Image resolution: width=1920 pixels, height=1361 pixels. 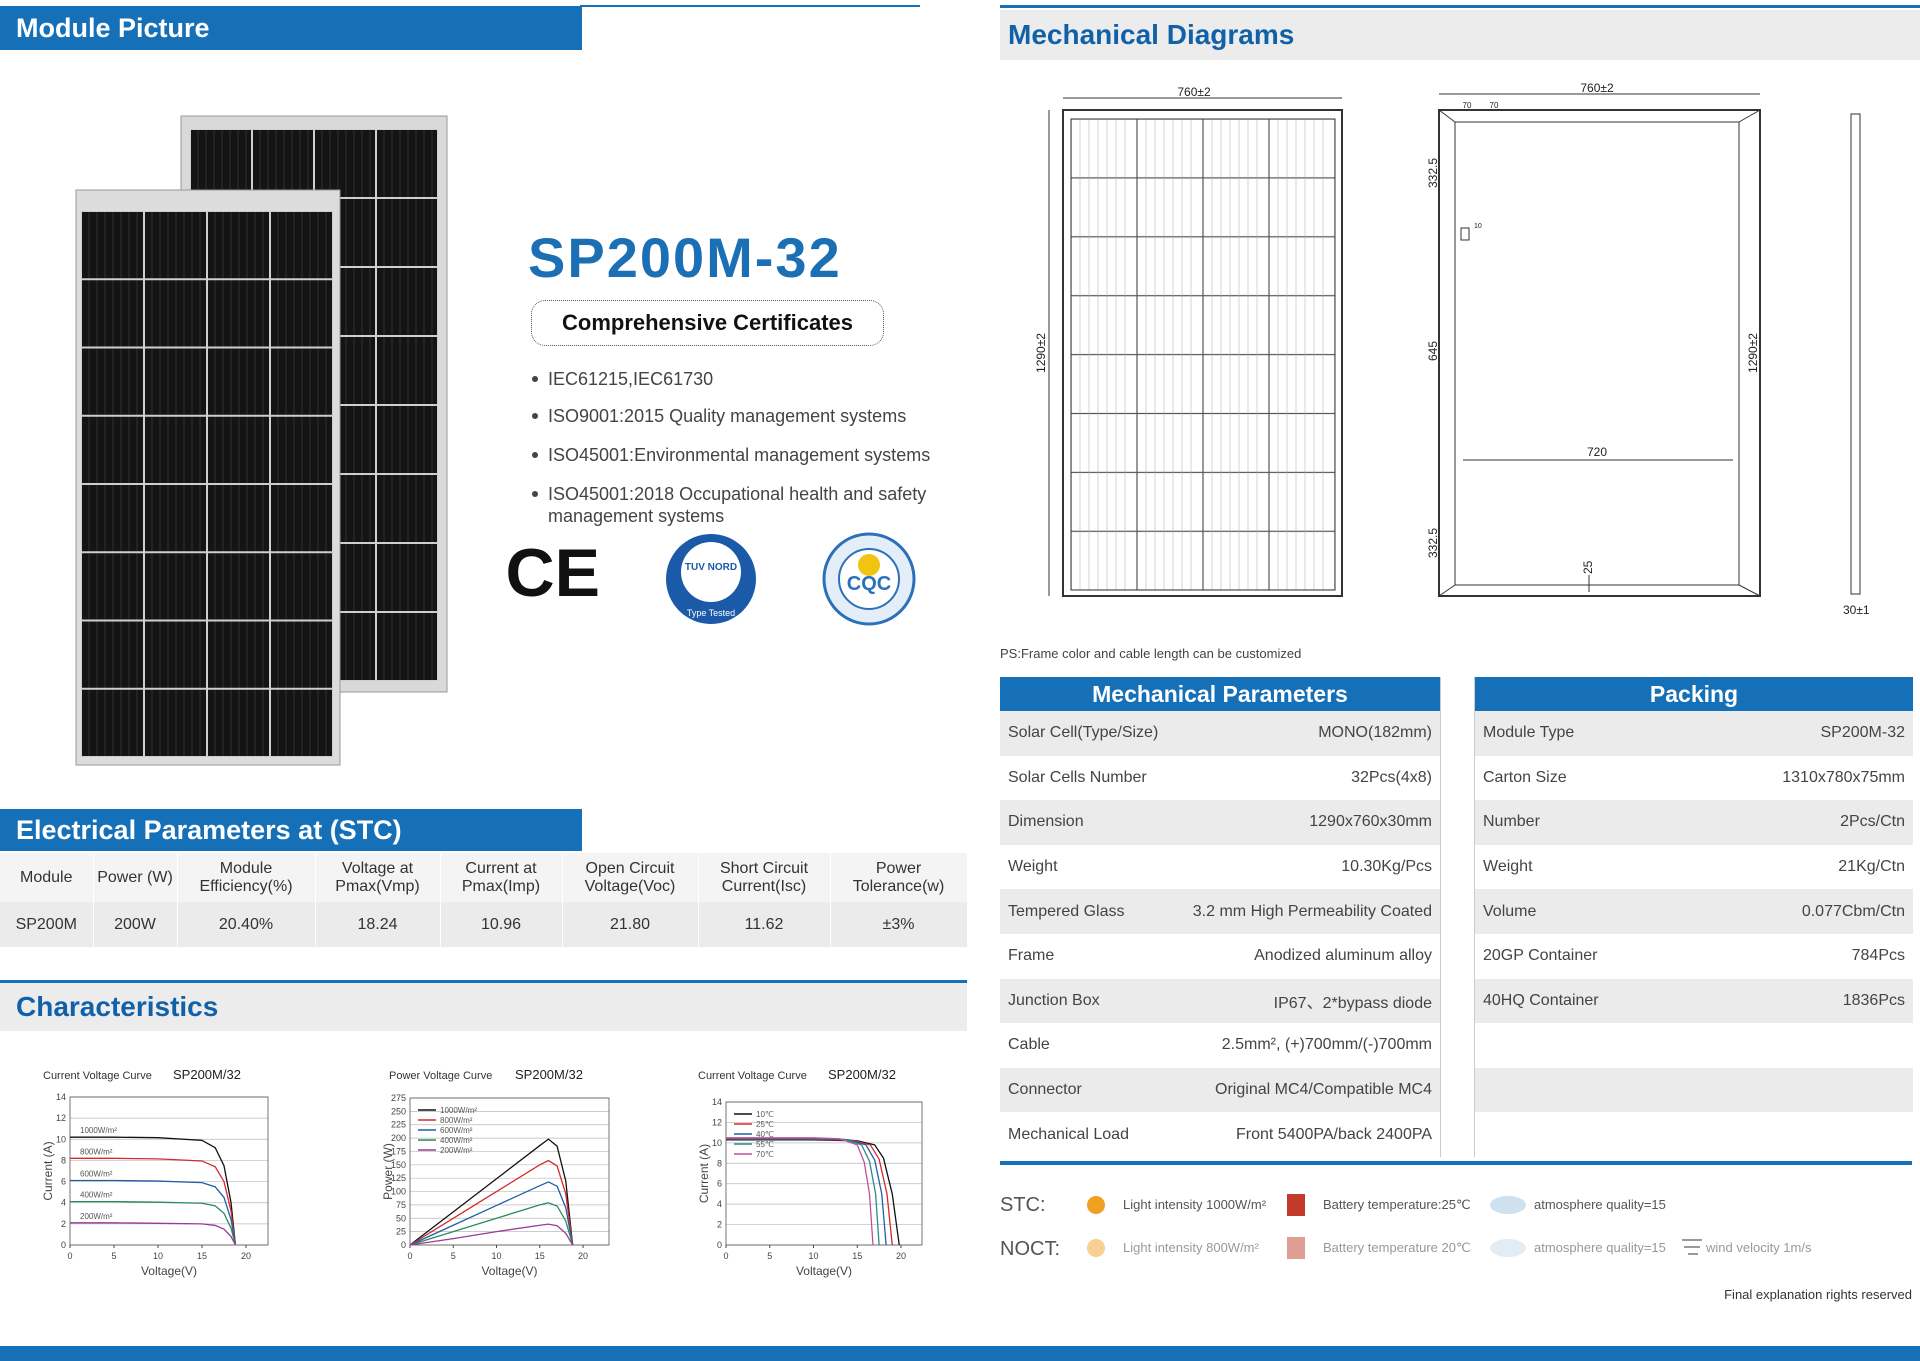 I want to click on y-tick-label: 225, so click(x=398, y=1125).